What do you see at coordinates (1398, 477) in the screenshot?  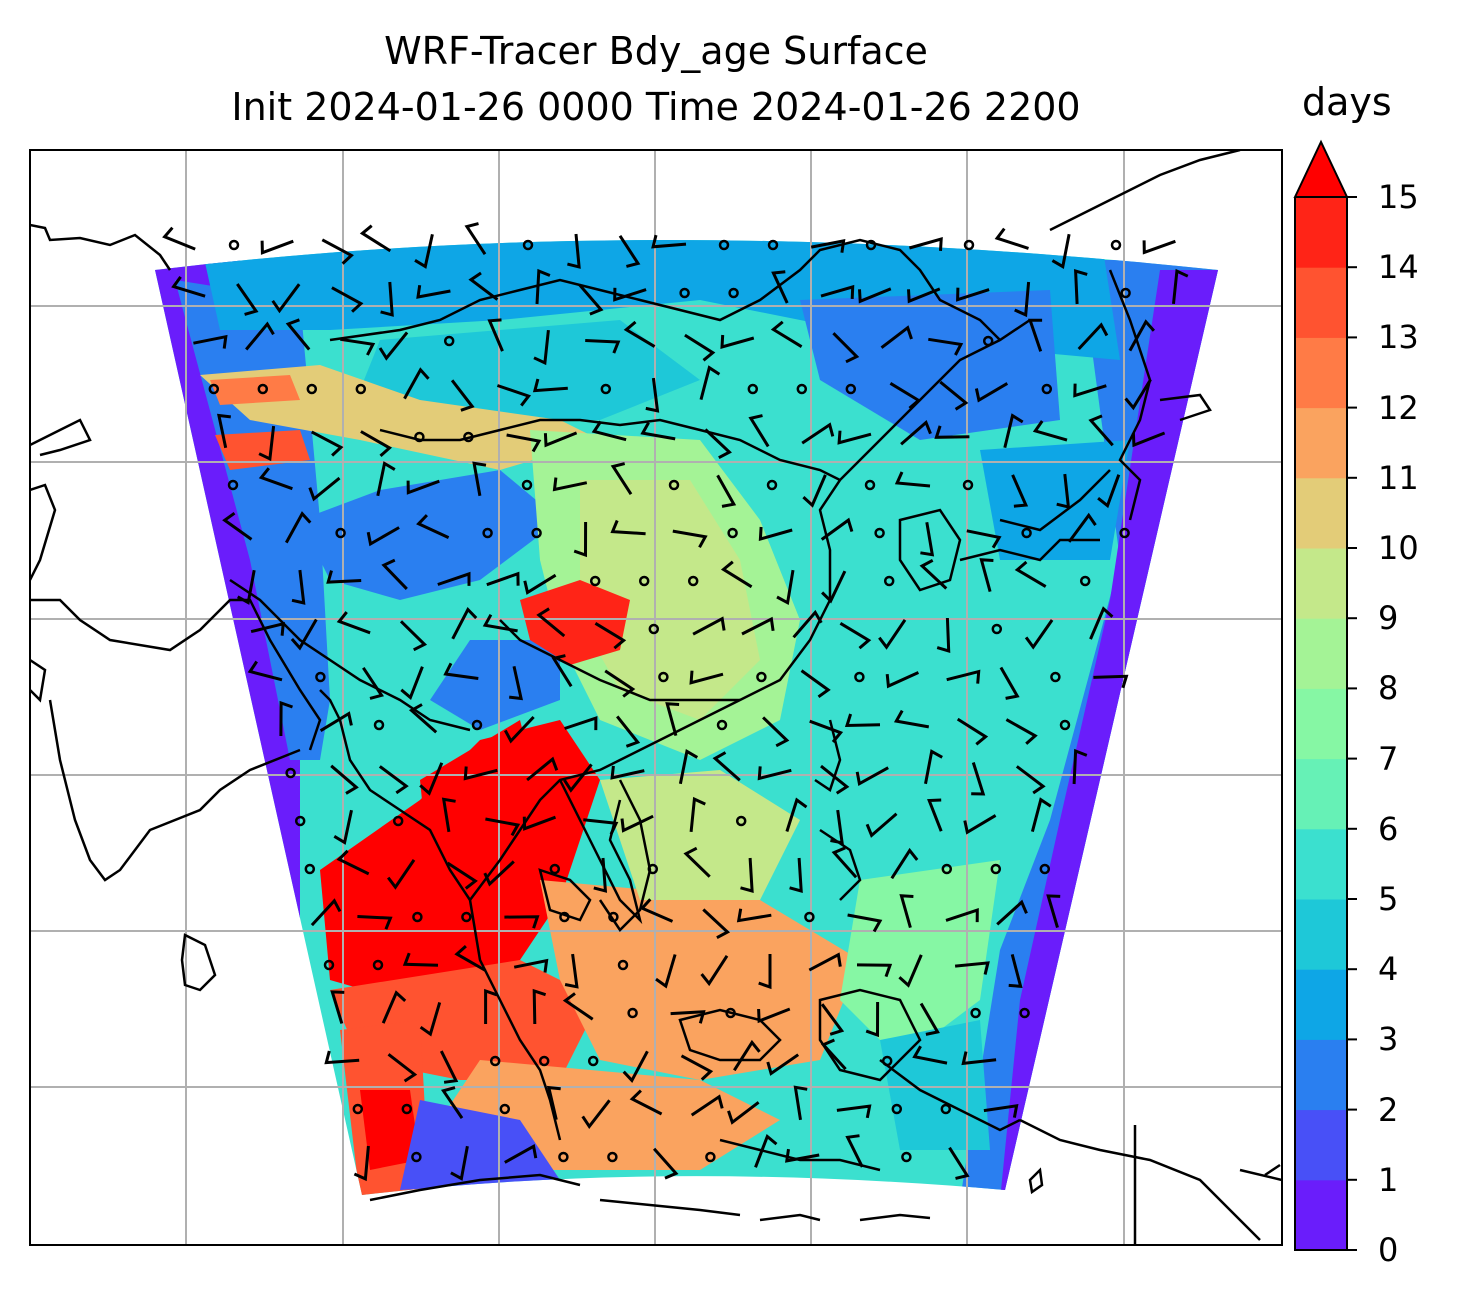 I see `colorbar-tick-label: 11` at bounding box center [1398, 477].